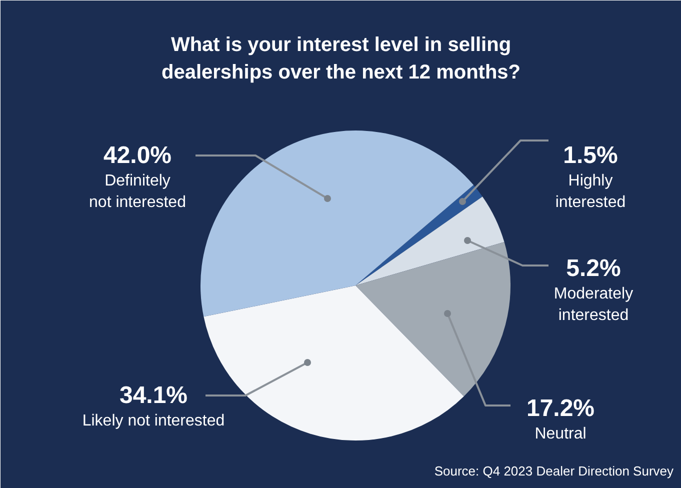 The image size is (681, 488). I want to click on data-label: 17.2%, so click(560, 408).